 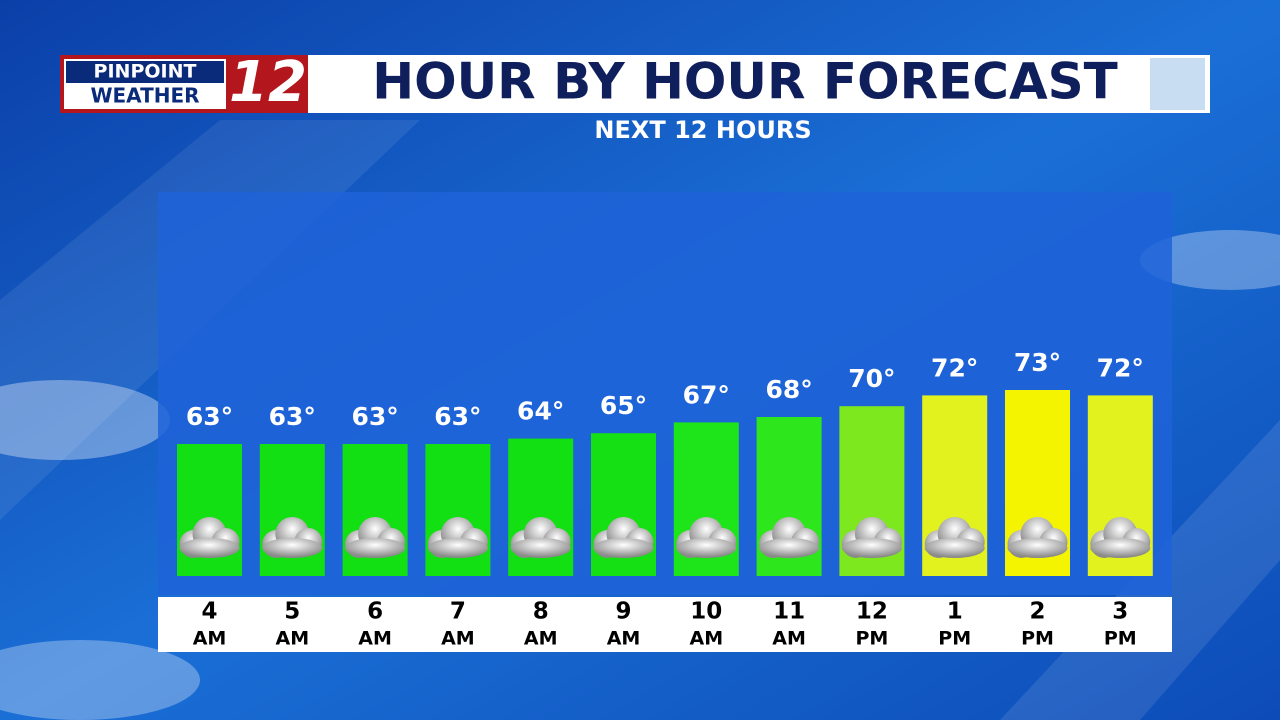 What do you see at coordinates (665, 624) in the screenshot?
I see `label-strip` at bounding box center [665, 624].